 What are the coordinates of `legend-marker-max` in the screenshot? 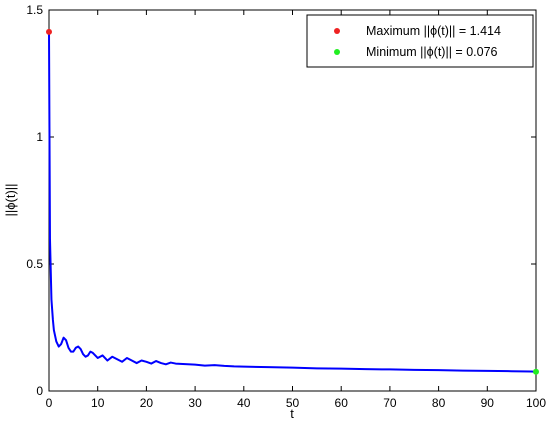 It's located at (337, 31).